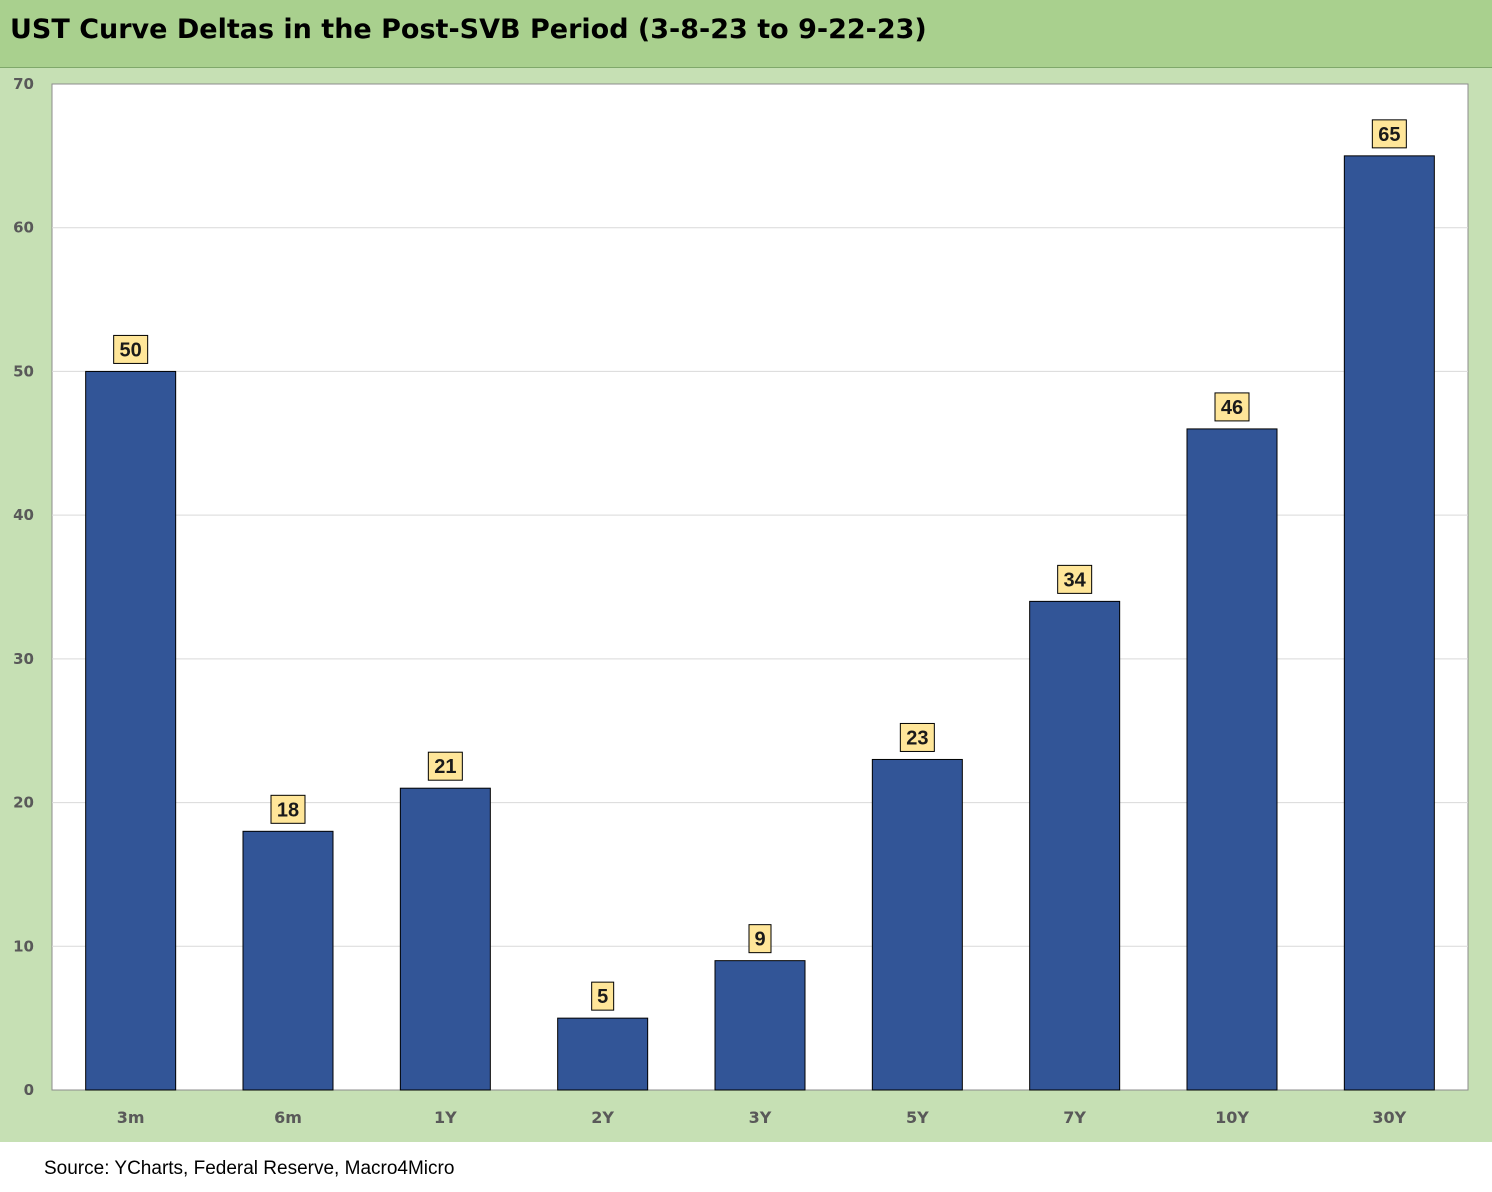 The image size is (1492, 1192). What do you see at coordinates (23, 228) in the screenshot?
I see `y-tick-label: 60` at bounding box center [23, 228].